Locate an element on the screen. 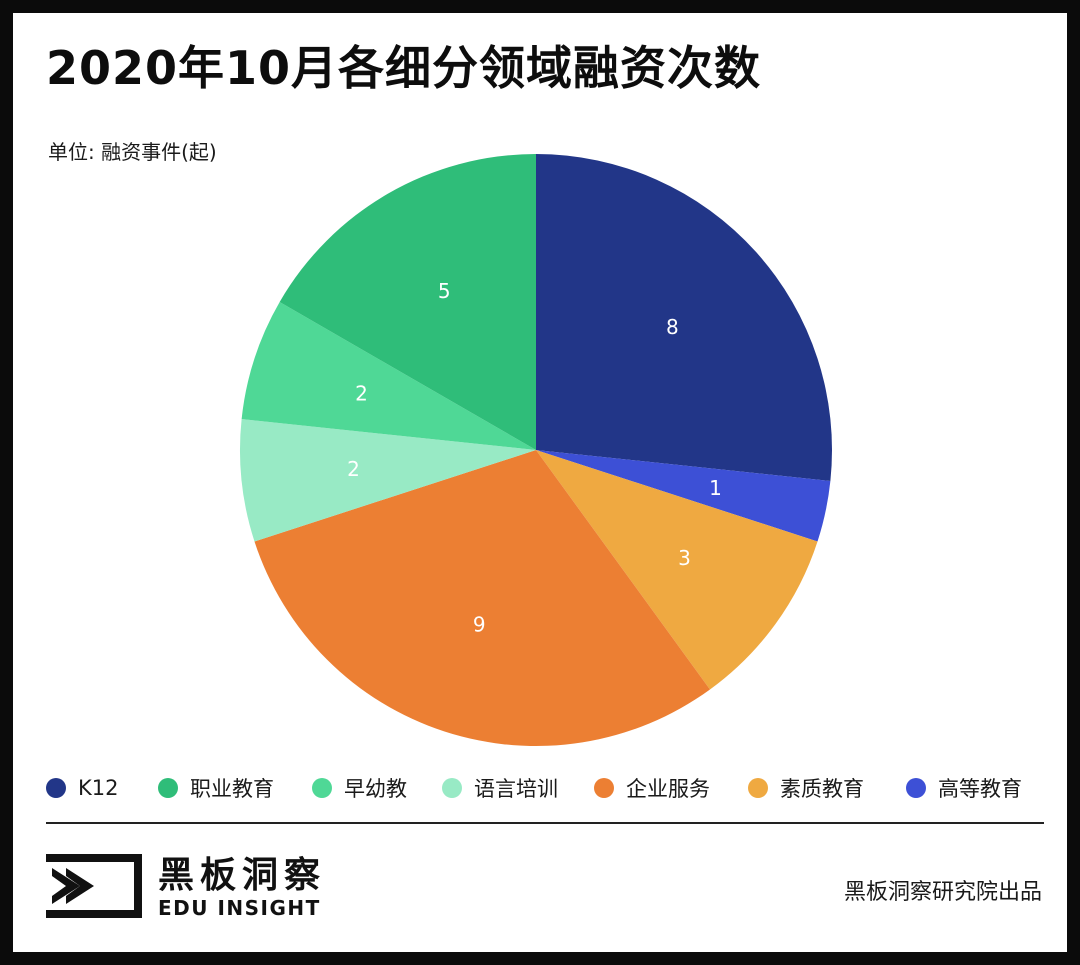  legend-item-quality: 素质教育 is located at coordinates (806, 788).